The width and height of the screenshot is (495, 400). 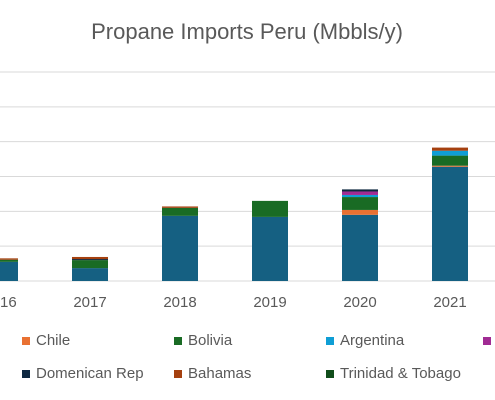 What do you see at coordinates (8, 302) in the screenshot?
I see `x-tick-label: 16` at bounding box center [8, 302].